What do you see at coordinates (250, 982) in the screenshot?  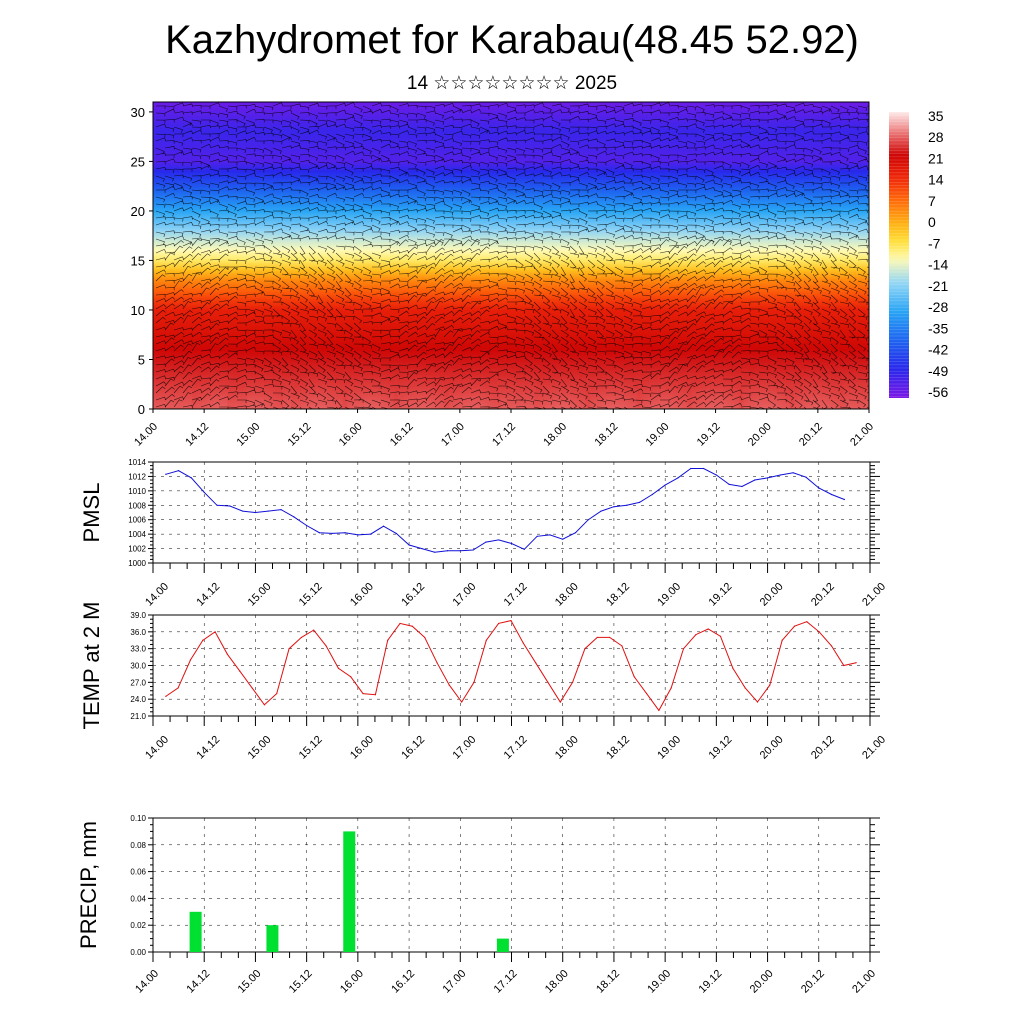 I see `precip-x-tick-label-2: 15.00` at bounding box center [250, 982].